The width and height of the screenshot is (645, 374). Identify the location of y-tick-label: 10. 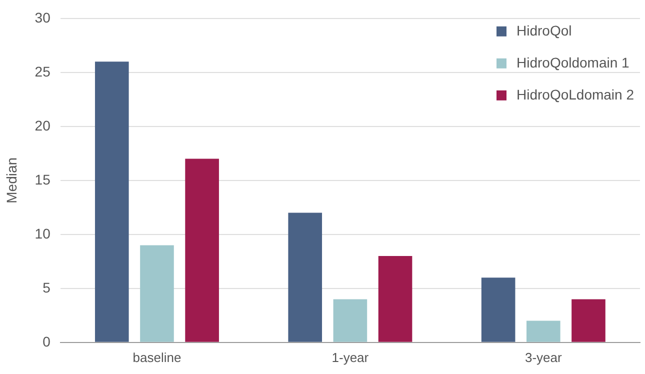
(42, 233).